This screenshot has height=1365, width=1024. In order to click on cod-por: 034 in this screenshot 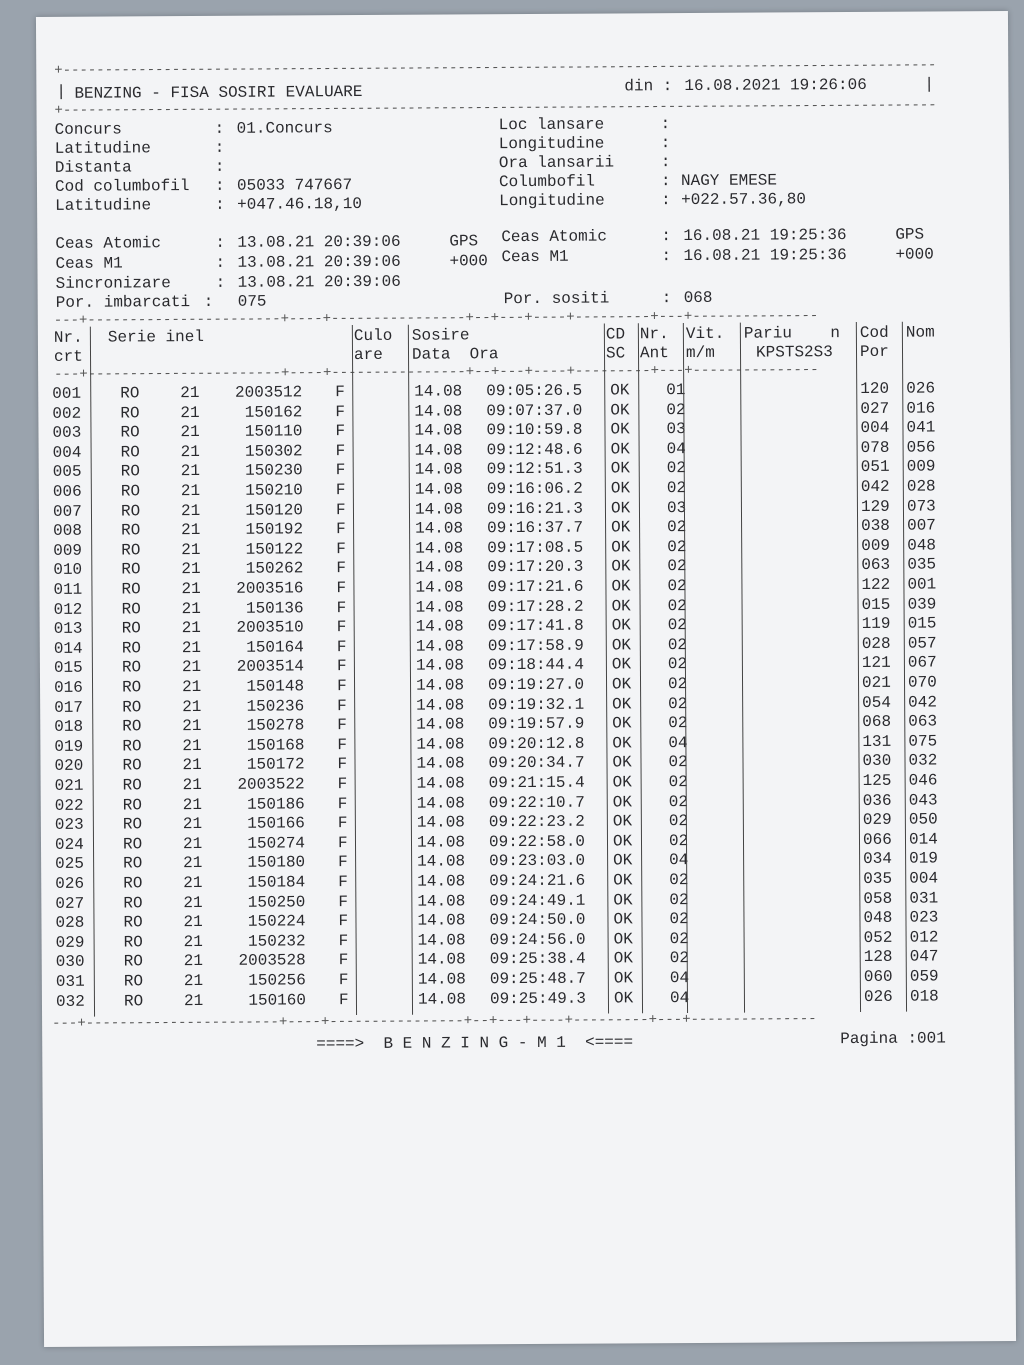, I will do `click(877, 859)`.